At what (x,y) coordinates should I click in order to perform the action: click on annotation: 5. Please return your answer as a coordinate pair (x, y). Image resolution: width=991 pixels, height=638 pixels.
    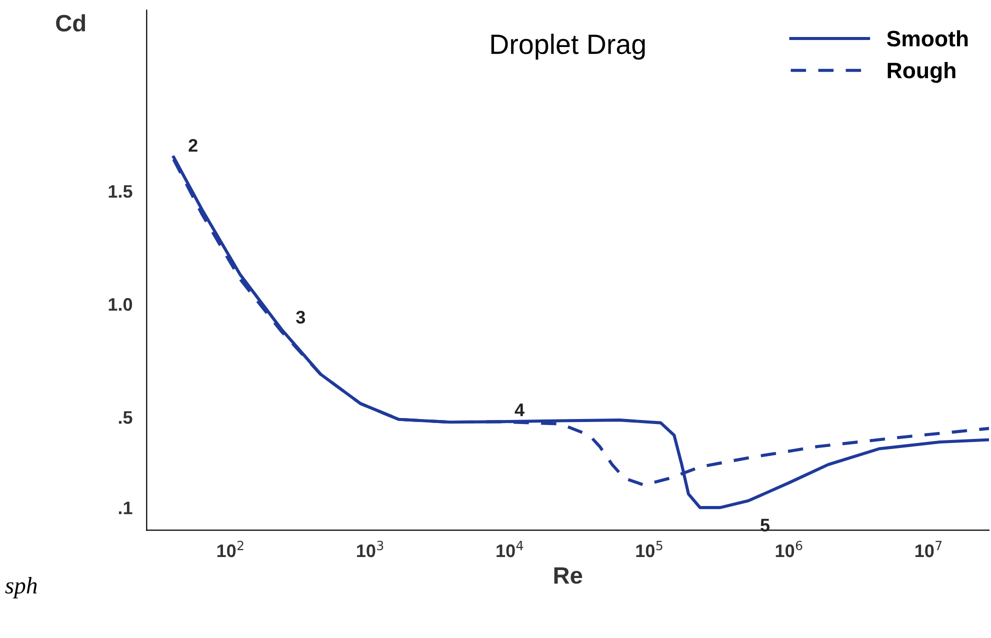
    Looking at the image, I should click on (765, 525).